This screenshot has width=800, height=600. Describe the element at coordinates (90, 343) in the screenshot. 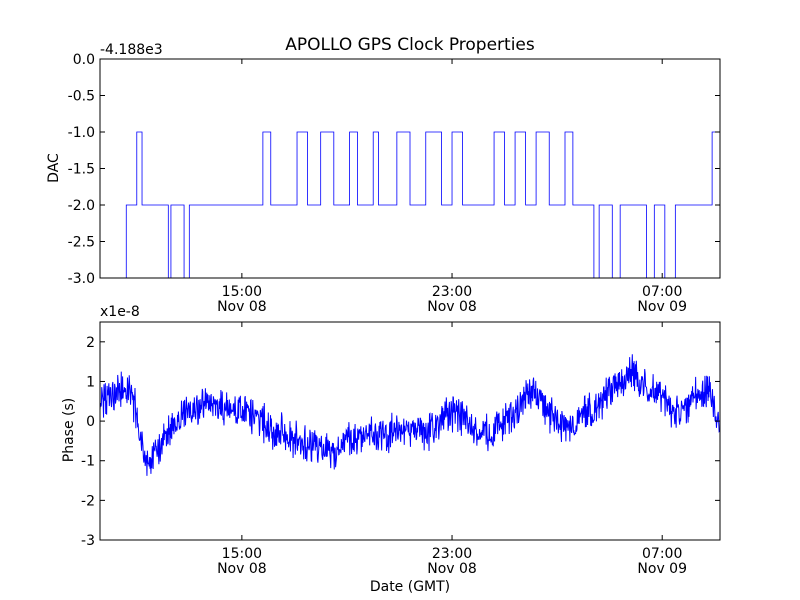

I see `phase-ytick-label: 2` at that location.